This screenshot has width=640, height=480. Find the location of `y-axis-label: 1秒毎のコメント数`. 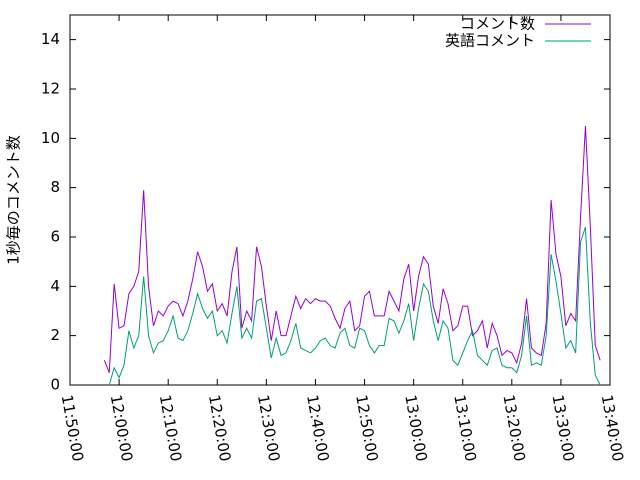

y-axis-label: 1秒毎のコメント数 is located at coordinates (14, 200).